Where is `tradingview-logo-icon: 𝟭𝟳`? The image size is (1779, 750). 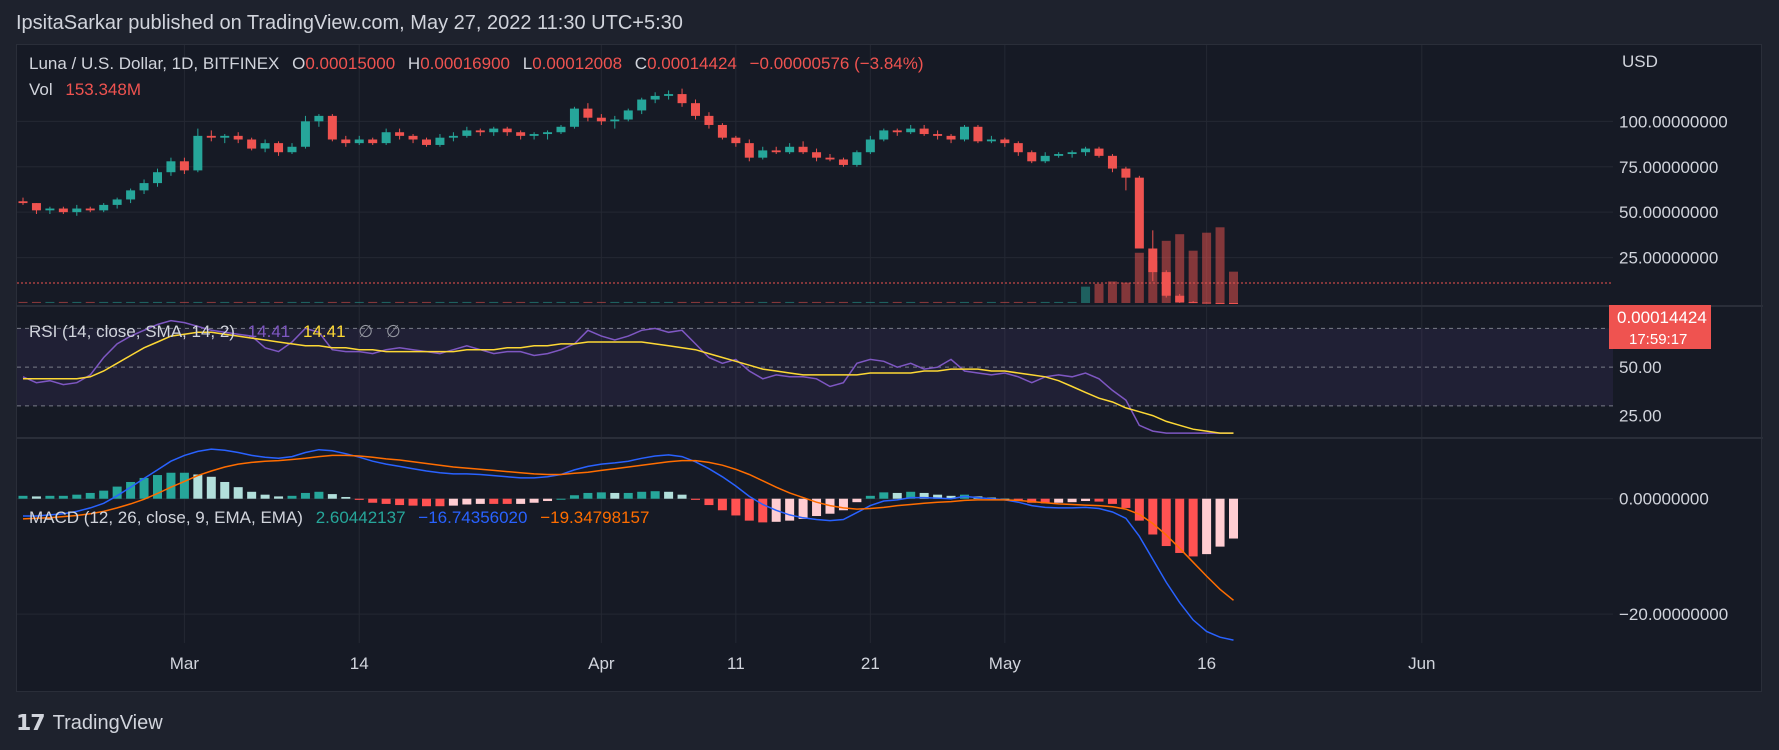 tradingview-logo-icon: 𝟭𝟳 is located at coordinates (31, 722).